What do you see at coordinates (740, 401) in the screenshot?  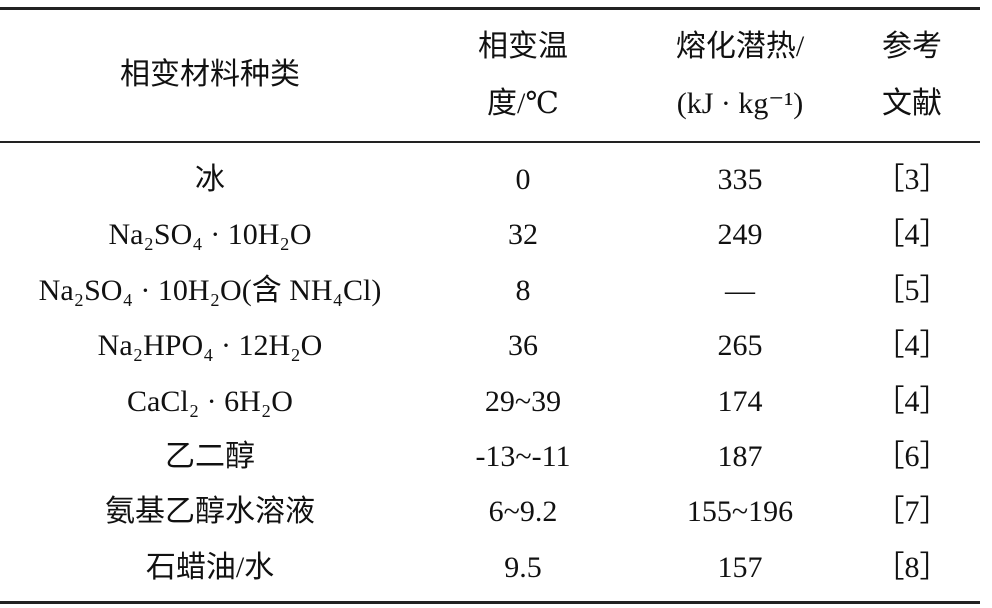 I see `table-cell: 174` at bounding box center [740, 401].